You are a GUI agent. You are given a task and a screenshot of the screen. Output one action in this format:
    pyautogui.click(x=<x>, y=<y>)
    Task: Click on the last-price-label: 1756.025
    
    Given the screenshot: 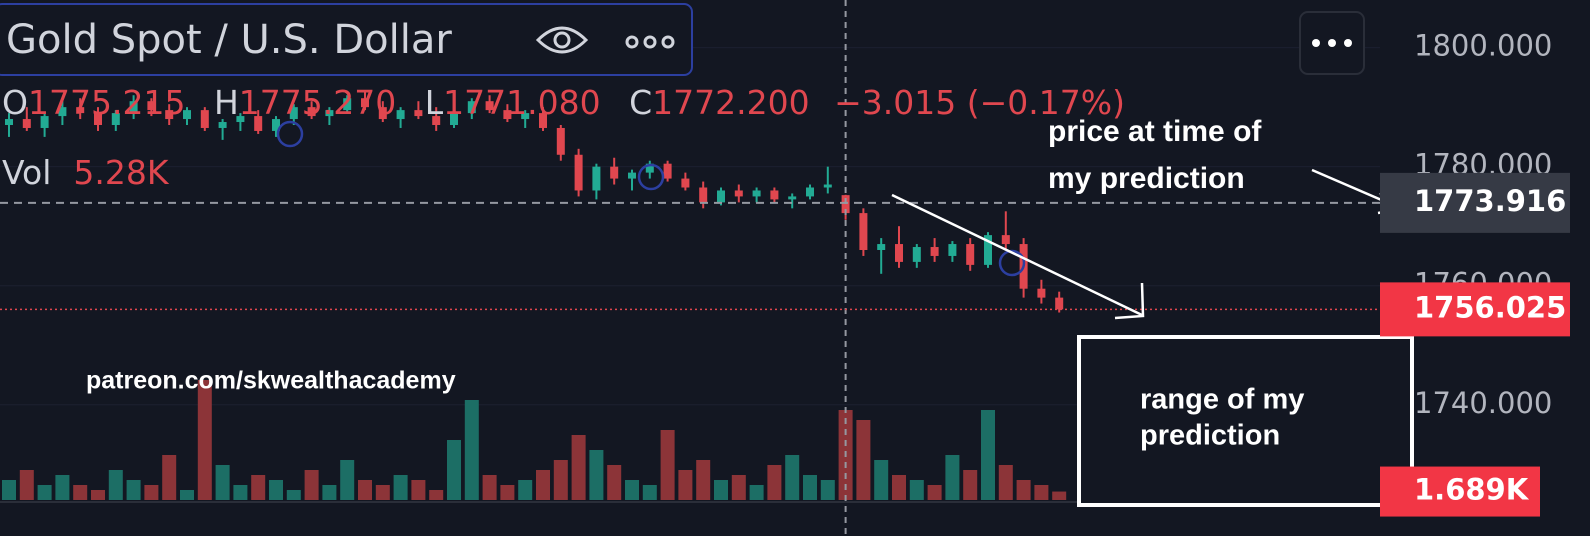 What is the action you would take?
    pyautogui.click(x=1490, y=307)
    